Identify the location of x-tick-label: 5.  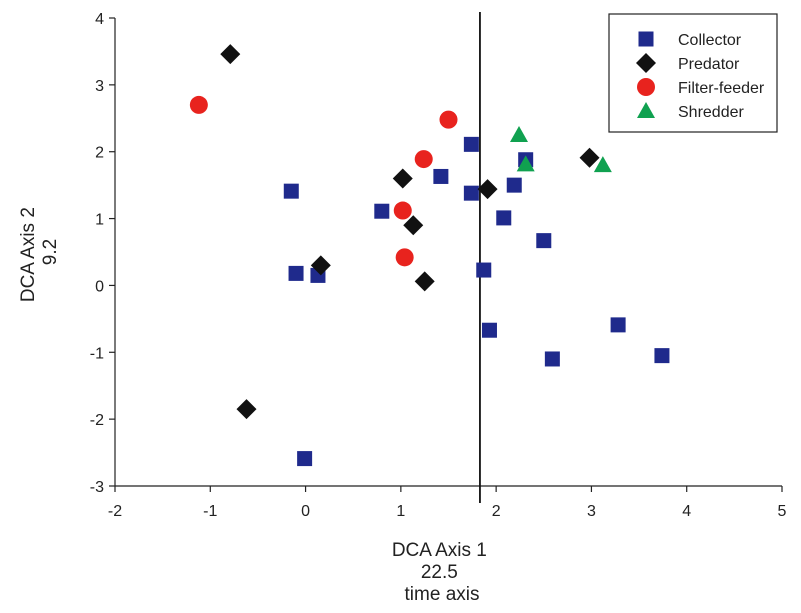
(782, 511).